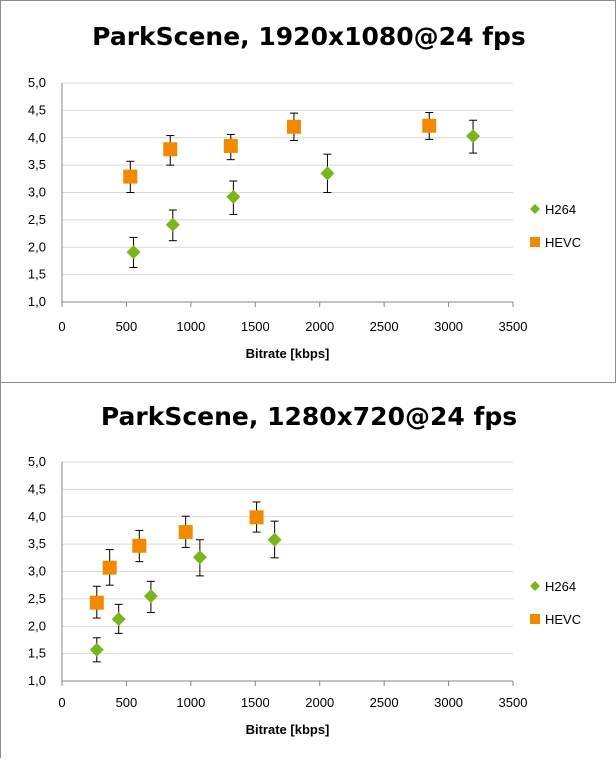 The width and height of the screenshot is (616, 759). I want to click on chart-title: ParkScene, 1280x720@24 fps, so click(309, 416).